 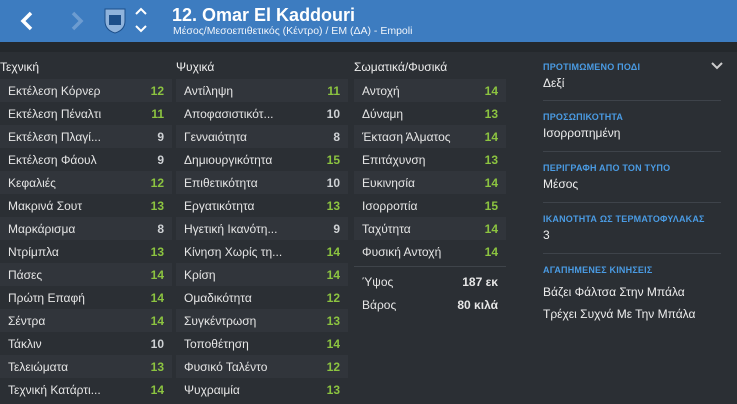 I want to click on preferred-move: Τρέχει Συχνά Με Την Μπάλα, so click(x=619, y=314).